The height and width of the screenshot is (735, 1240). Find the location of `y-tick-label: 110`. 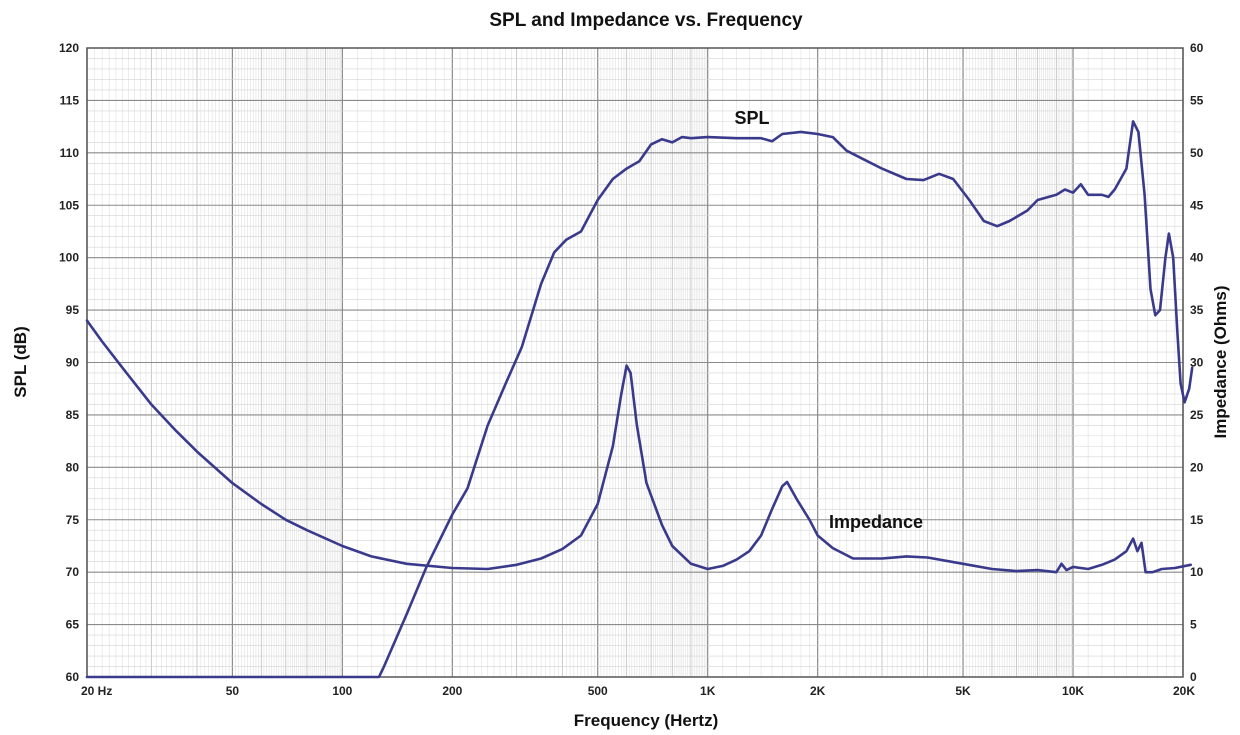

y-tick-label: 110 is located at coordinates (70, 153).